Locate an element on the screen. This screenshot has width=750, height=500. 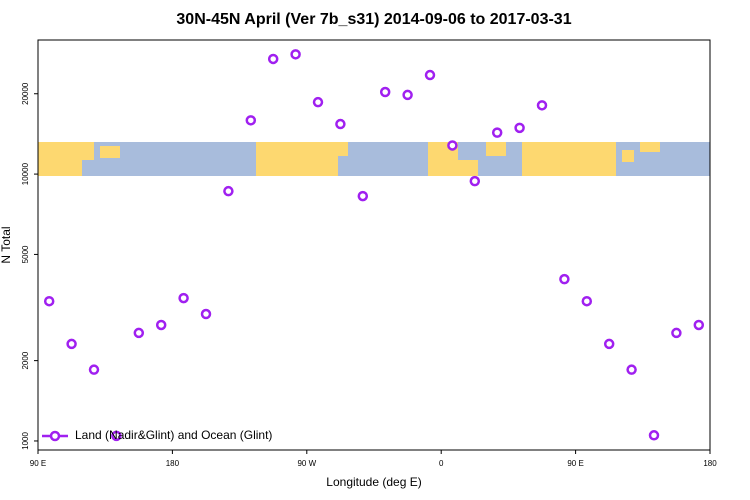
y-axis-label: N Total is located at coordinates (6, 244).